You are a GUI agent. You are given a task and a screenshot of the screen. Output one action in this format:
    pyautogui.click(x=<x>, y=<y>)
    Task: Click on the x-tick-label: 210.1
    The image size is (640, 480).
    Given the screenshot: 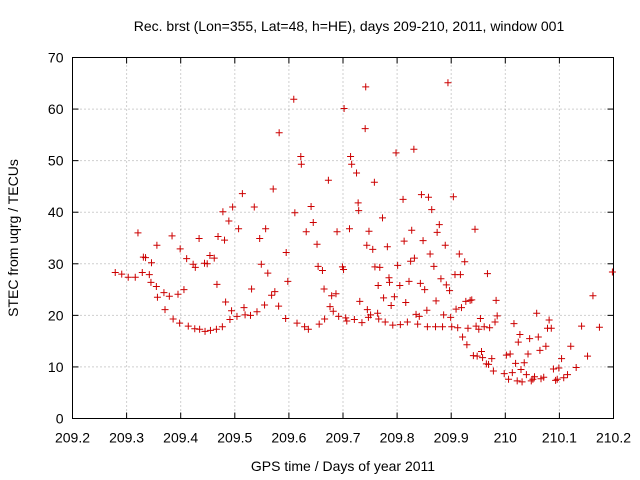 What is the action you would take?
    pyautogui.click(x=559, y=438)
    